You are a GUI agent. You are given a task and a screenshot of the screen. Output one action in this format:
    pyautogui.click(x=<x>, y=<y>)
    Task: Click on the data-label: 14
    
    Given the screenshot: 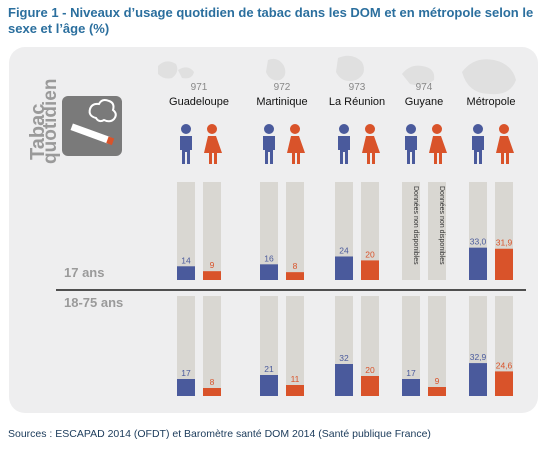 What is the action you would take?
    pyautogui.click(x=186, y=260)
    